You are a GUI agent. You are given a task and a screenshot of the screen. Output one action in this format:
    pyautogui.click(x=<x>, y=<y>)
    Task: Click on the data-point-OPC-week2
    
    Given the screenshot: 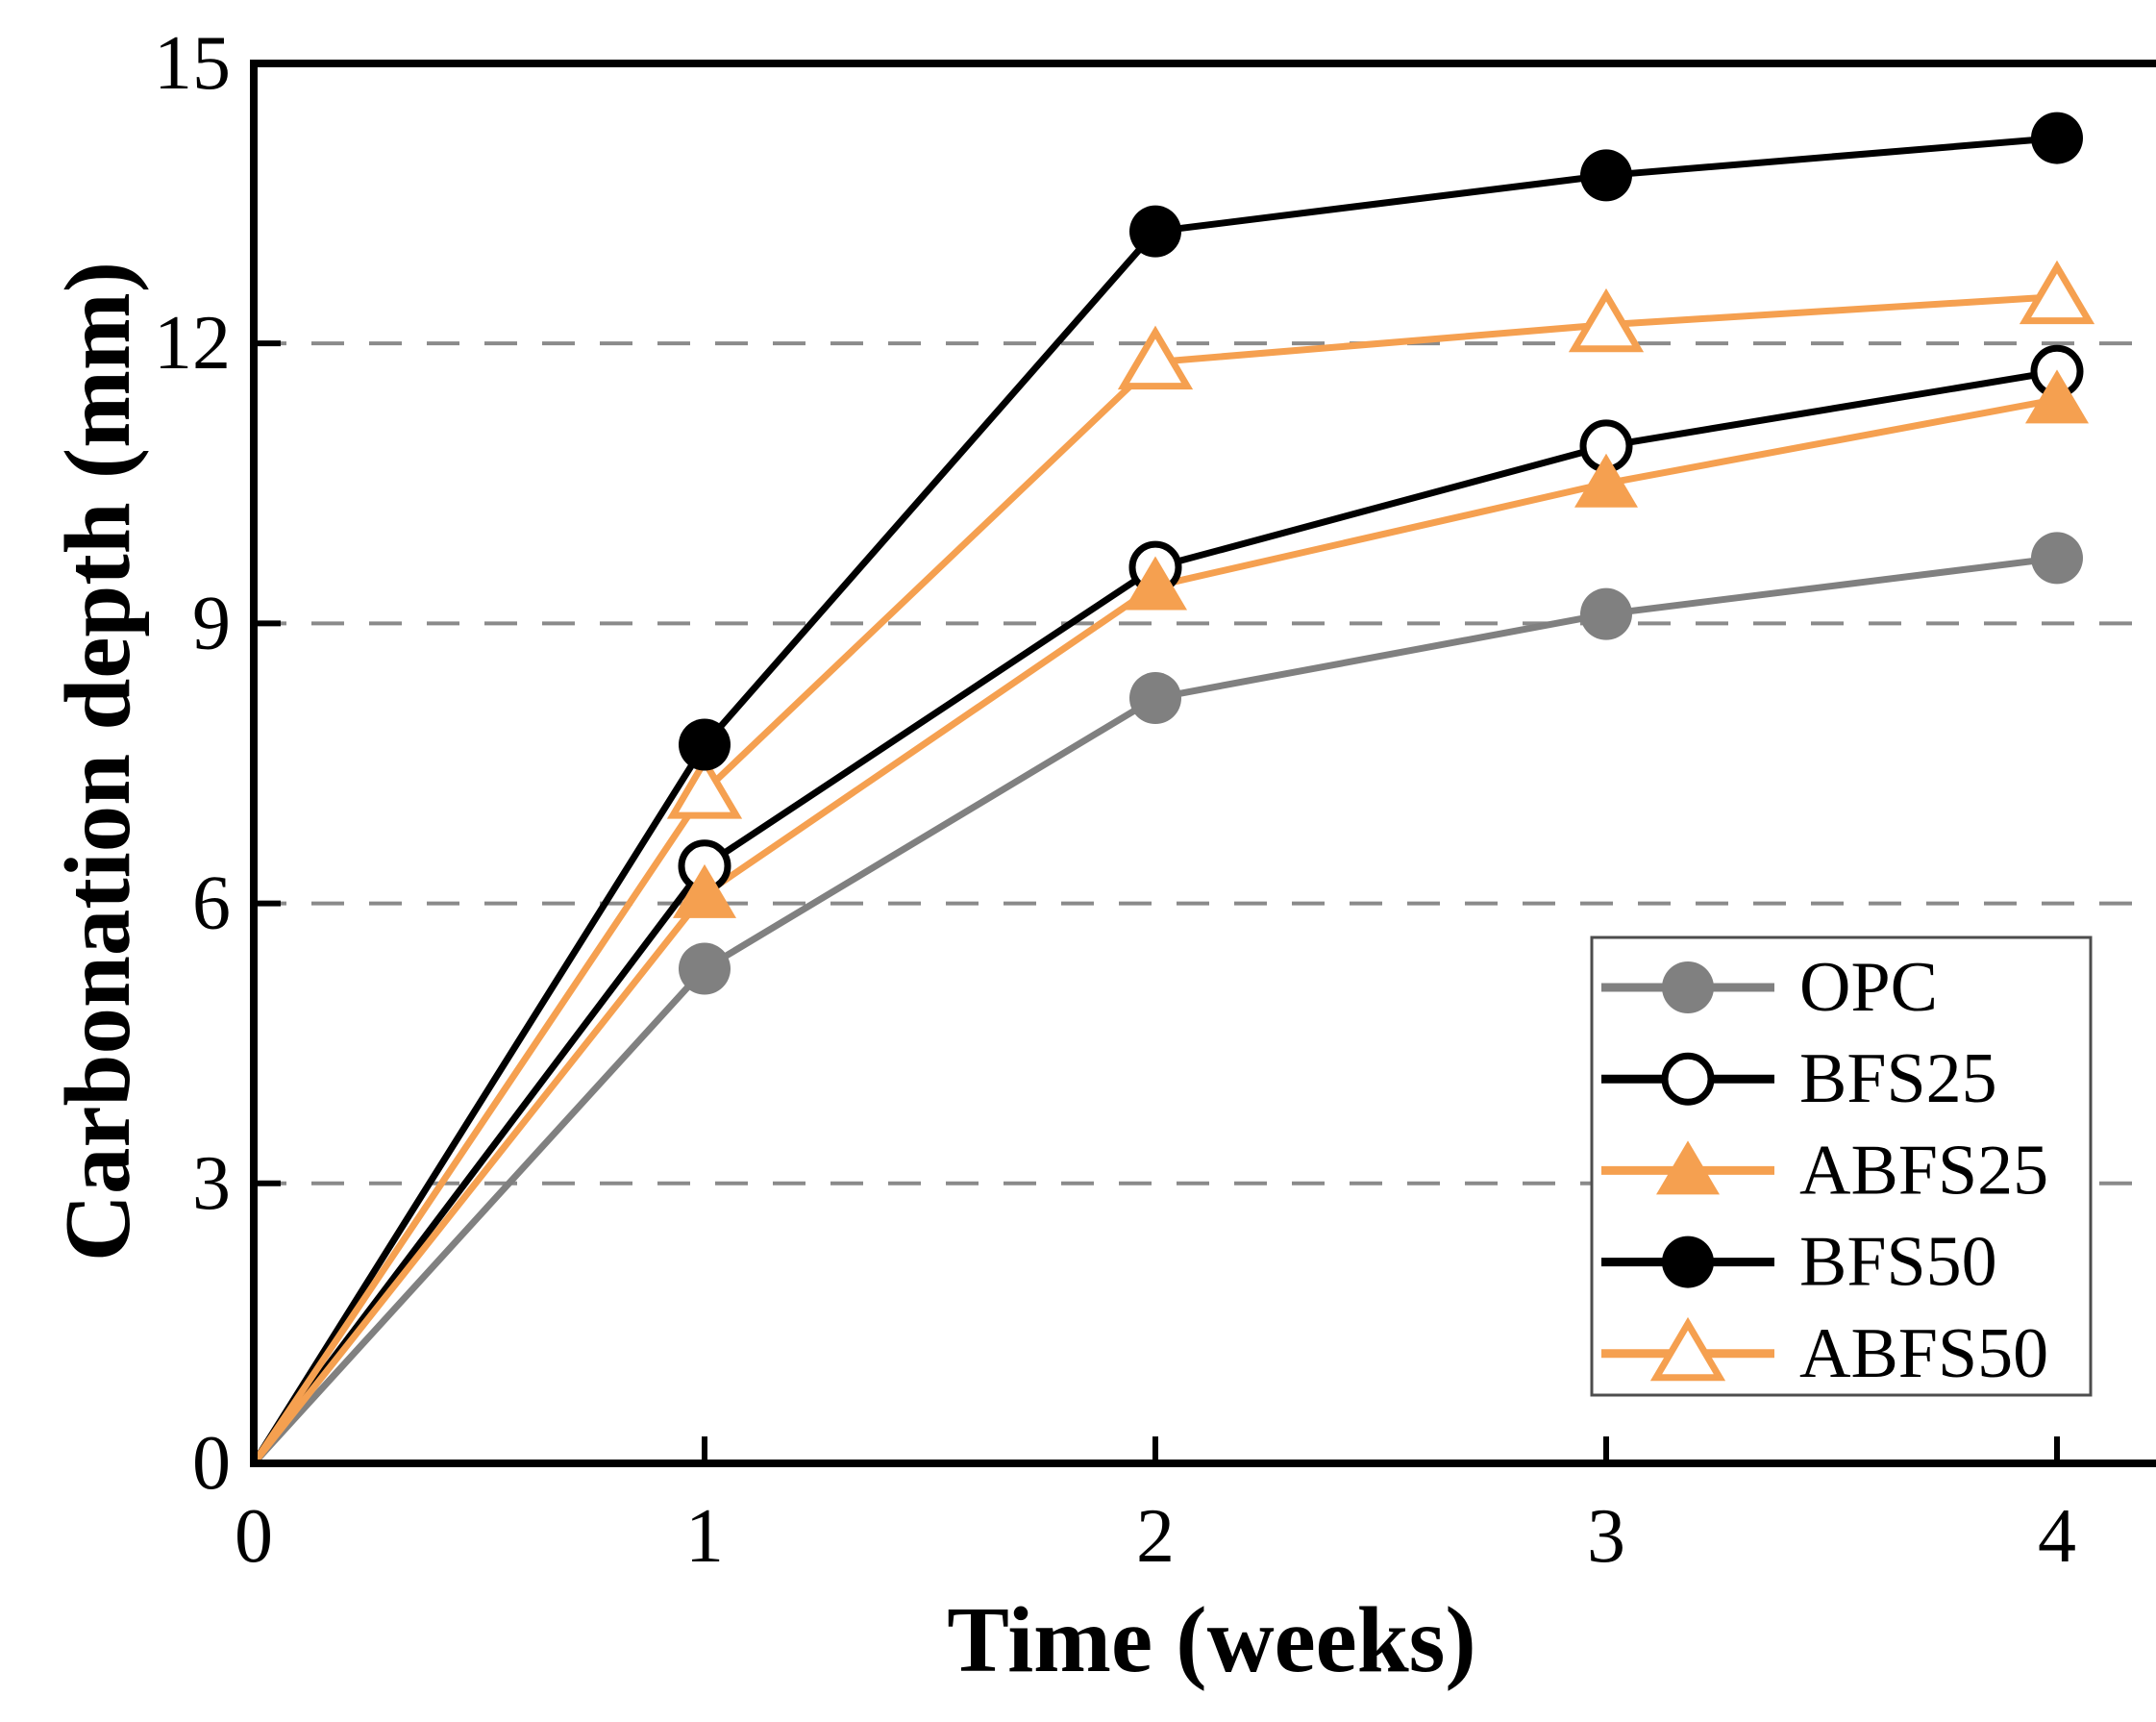 What is the action you would take?
    pyautogui.click(x=1155, y=698)
    